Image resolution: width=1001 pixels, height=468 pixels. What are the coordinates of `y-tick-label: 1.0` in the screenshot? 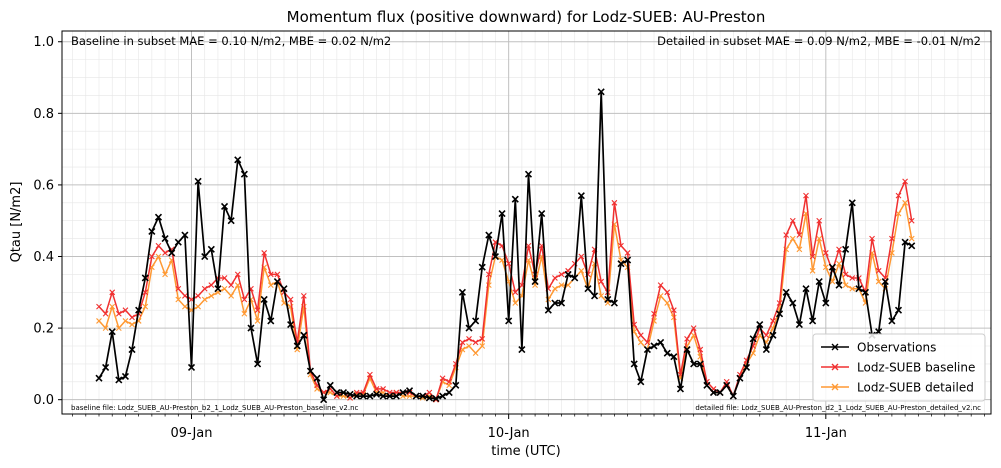 It's located at (43, 42).